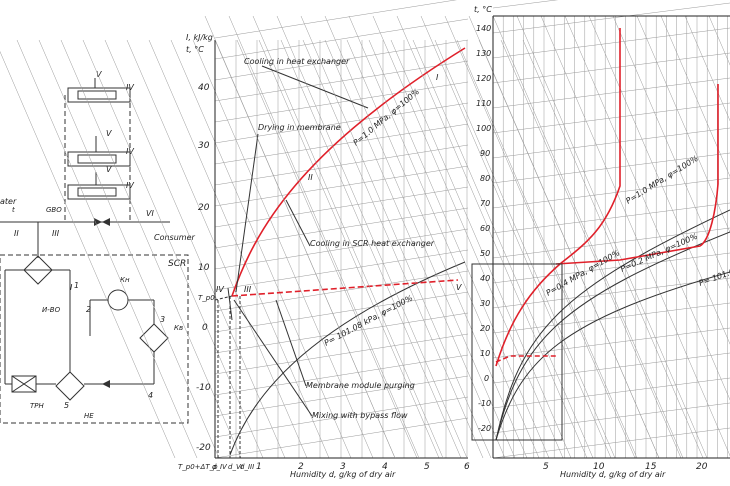 This screenshot has width=730, height=486. What do you see at coordinates (483, 128) in the screenshot?
I see `y-tick: 100` at bounding box center [483, 128].